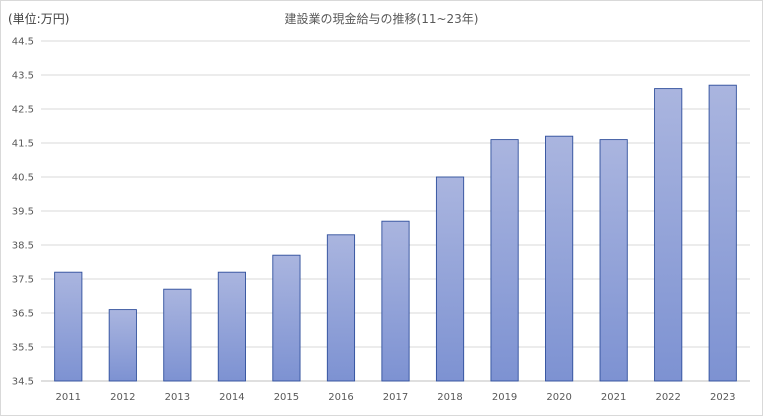 This screenshot has width=763, height=416. Describe the element at coordinates (68, 326) in the screenshot. I see `bar-2011` at that location.